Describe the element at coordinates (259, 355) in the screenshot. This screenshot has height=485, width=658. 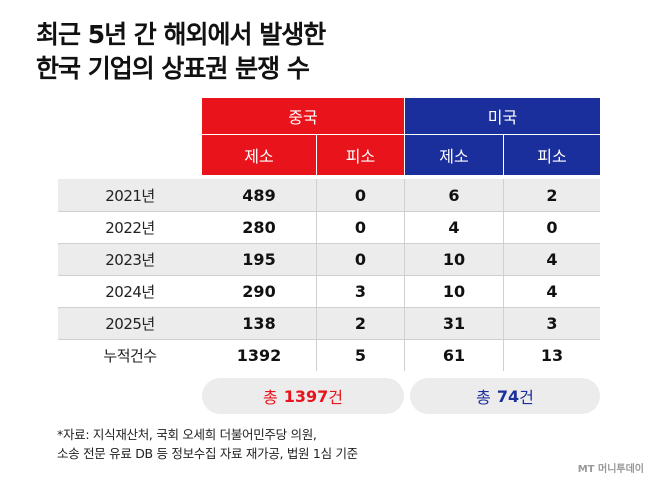
I see `table-cell: 1392` at that location.